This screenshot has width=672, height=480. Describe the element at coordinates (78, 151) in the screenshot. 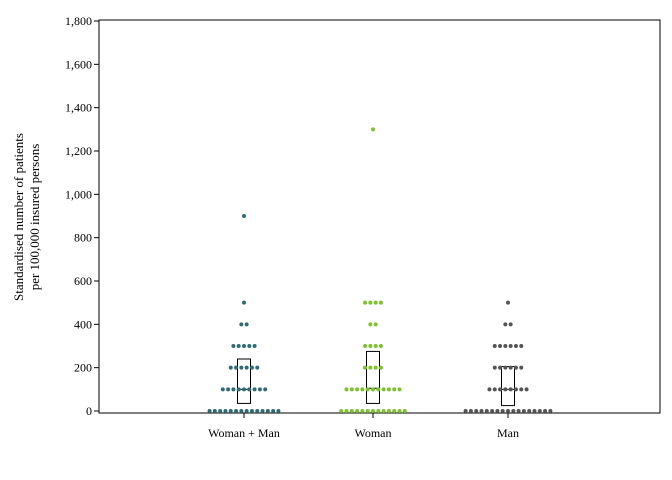

I see `y-tick-label: 1,200` at that location.